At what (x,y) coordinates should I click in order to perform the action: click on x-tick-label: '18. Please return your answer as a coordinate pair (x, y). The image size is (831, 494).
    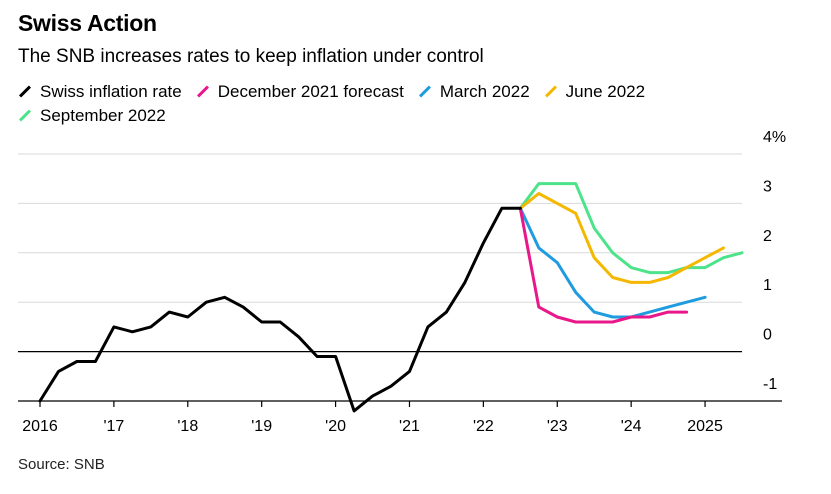
    Looking at the image, I should click on (187, 426).